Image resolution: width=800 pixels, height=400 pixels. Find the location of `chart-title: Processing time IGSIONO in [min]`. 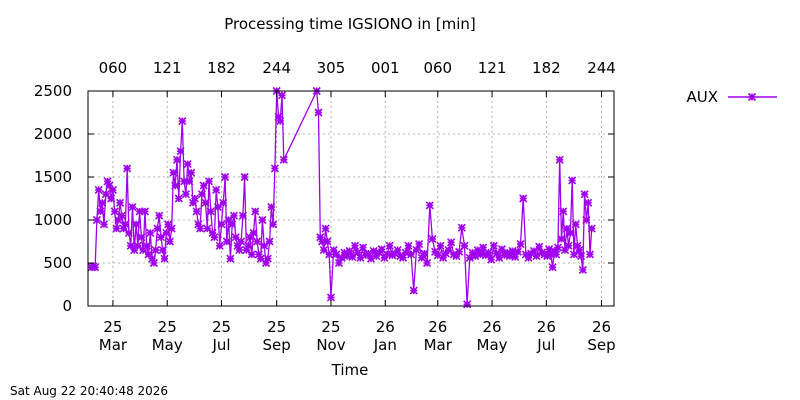

chart-title: Processing time IGSIONO in [min] is located at coordinates (350, 24).